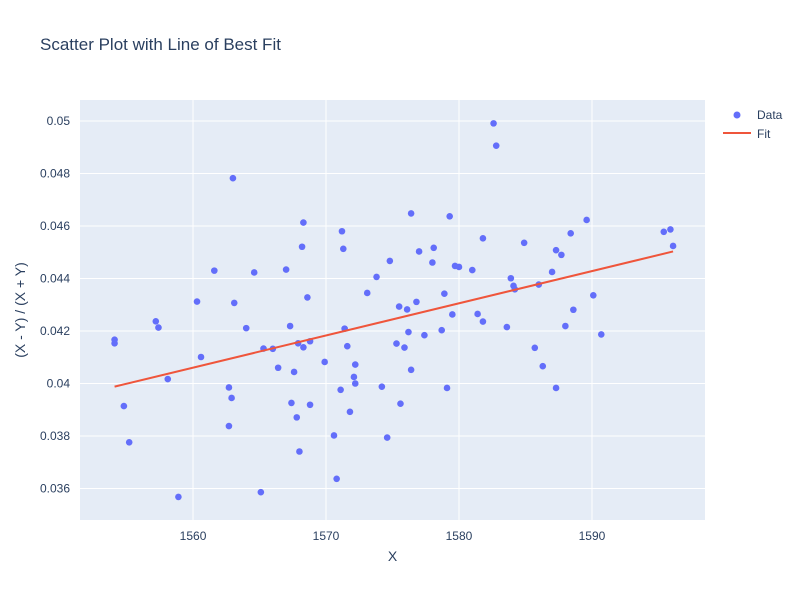 The width and height of the screenshot is (800, 600). Describe the element at coordinates (160, 44) in the screenshot. I see `chart-title: Scatter Plot with Line of Best Fit` at that location.